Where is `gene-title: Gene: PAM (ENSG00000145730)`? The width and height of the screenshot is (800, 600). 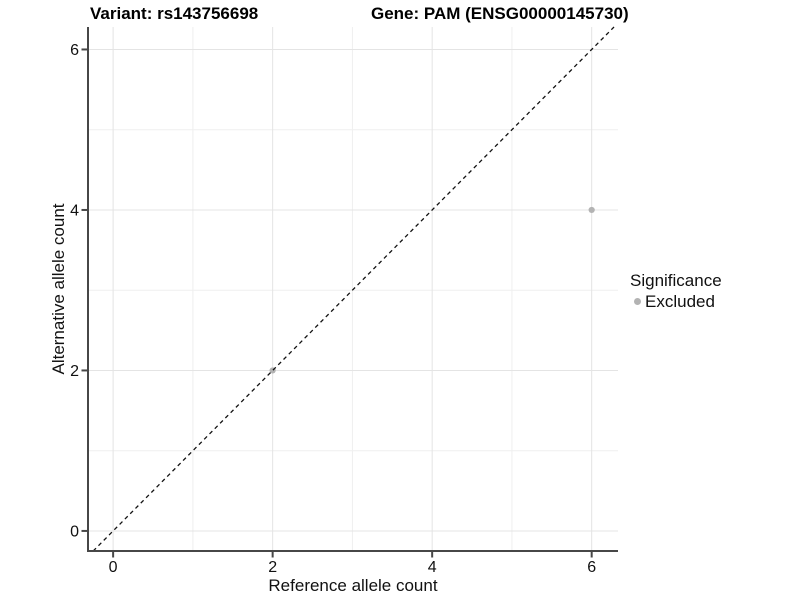
gene-title: Gene: PAM (ENSG00000145730) is located at coordinates (500, 13).